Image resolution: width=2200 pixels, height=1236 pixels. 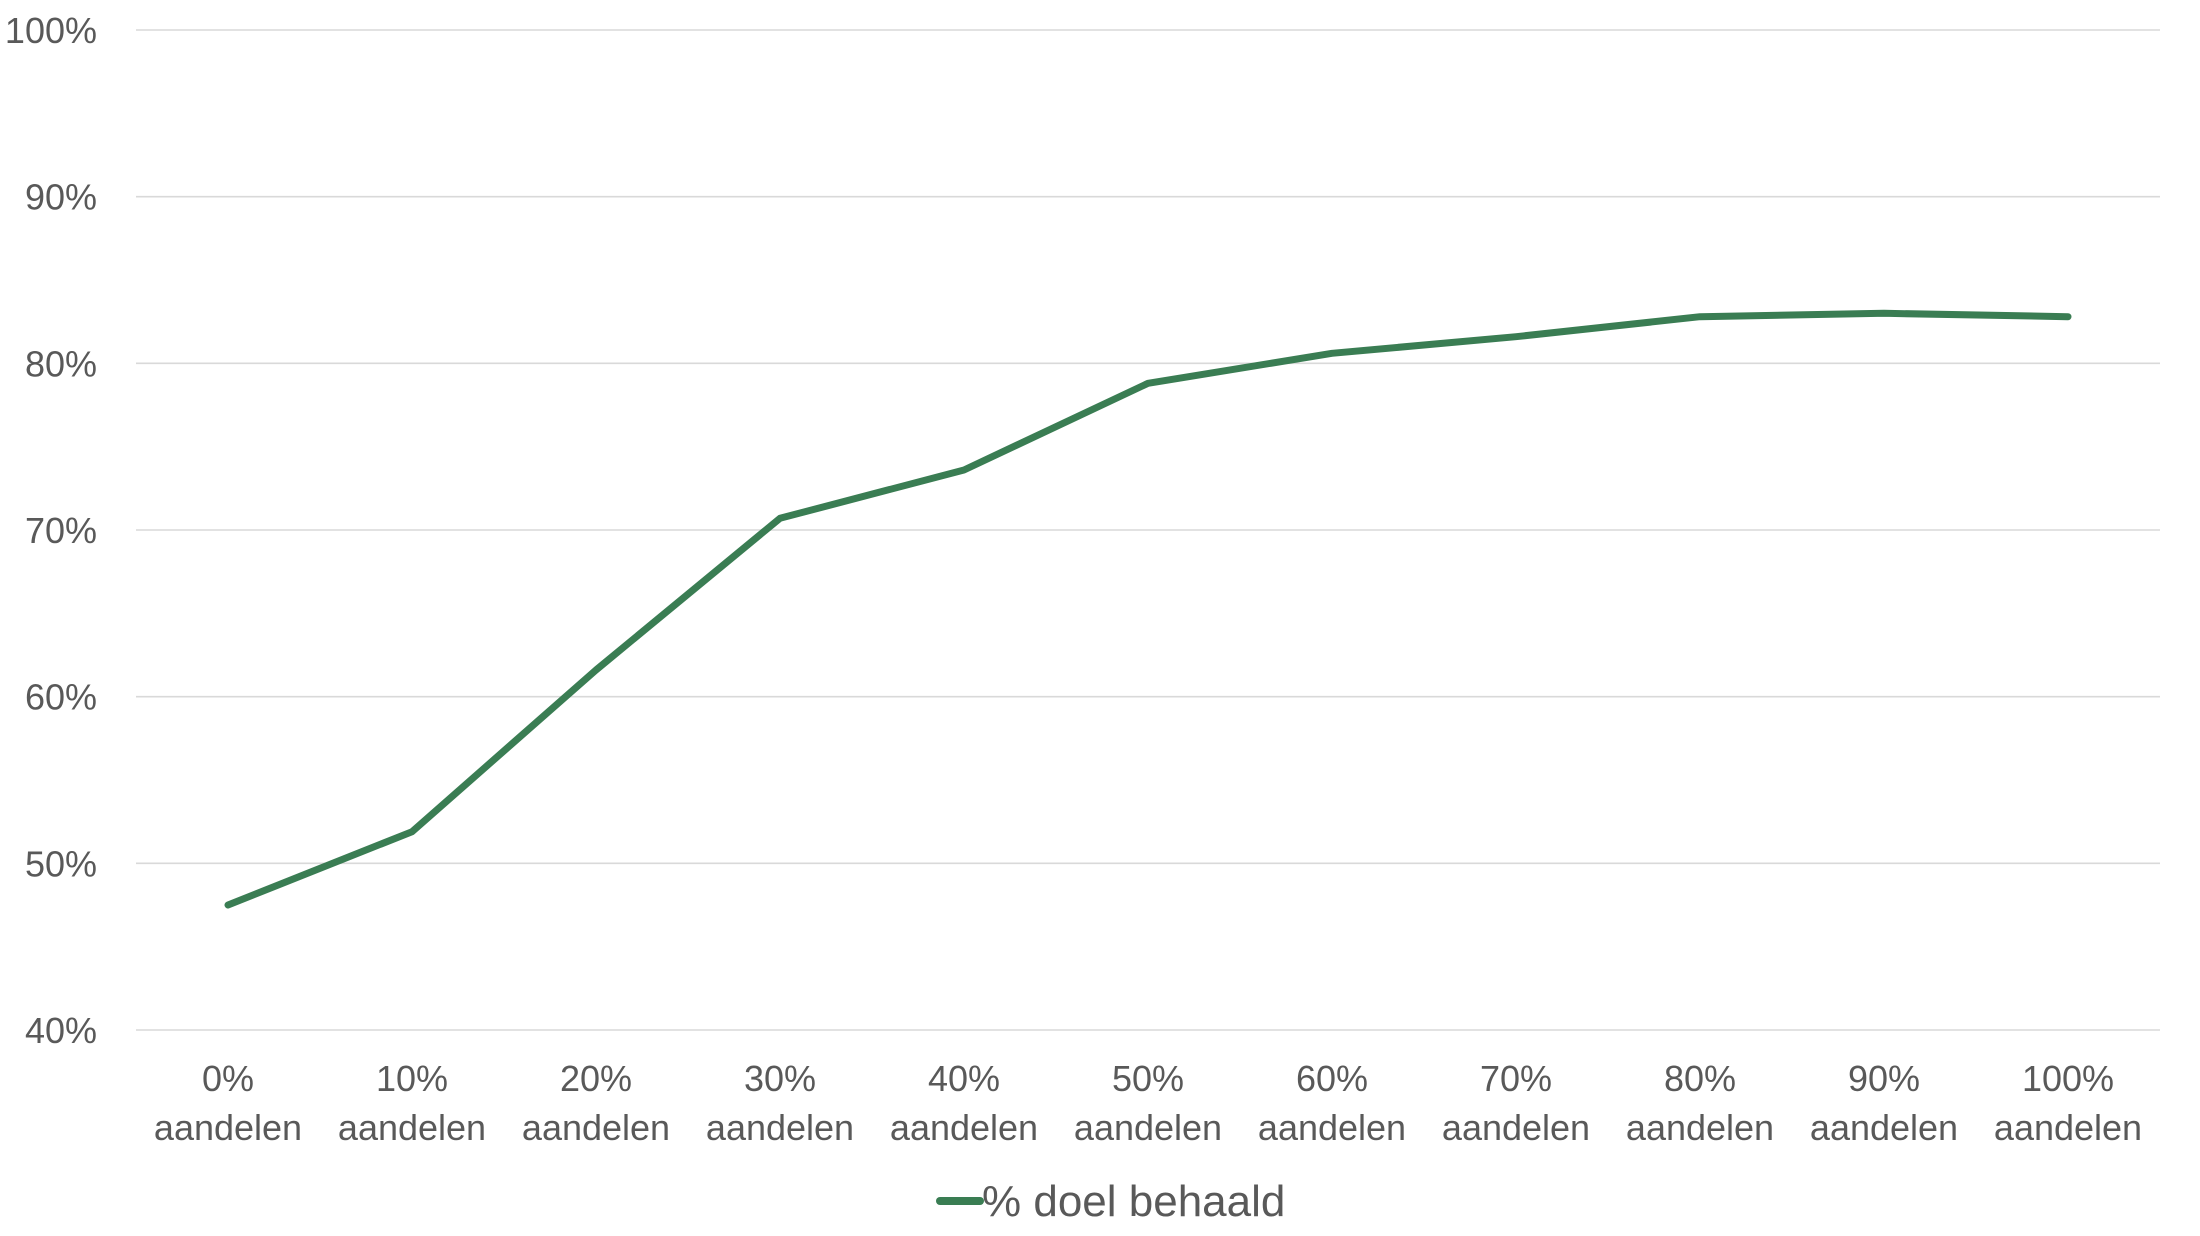 I want to click on x-tick-label-9-line-1: aandelen, so click(x=1884, y=1127).